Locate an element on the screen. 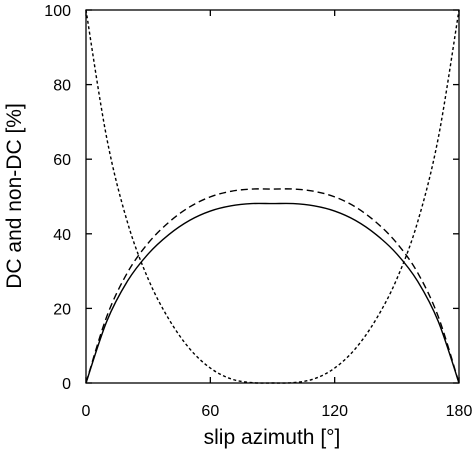  y-tick-label-1: 20 is located at coordinates (62, 309).